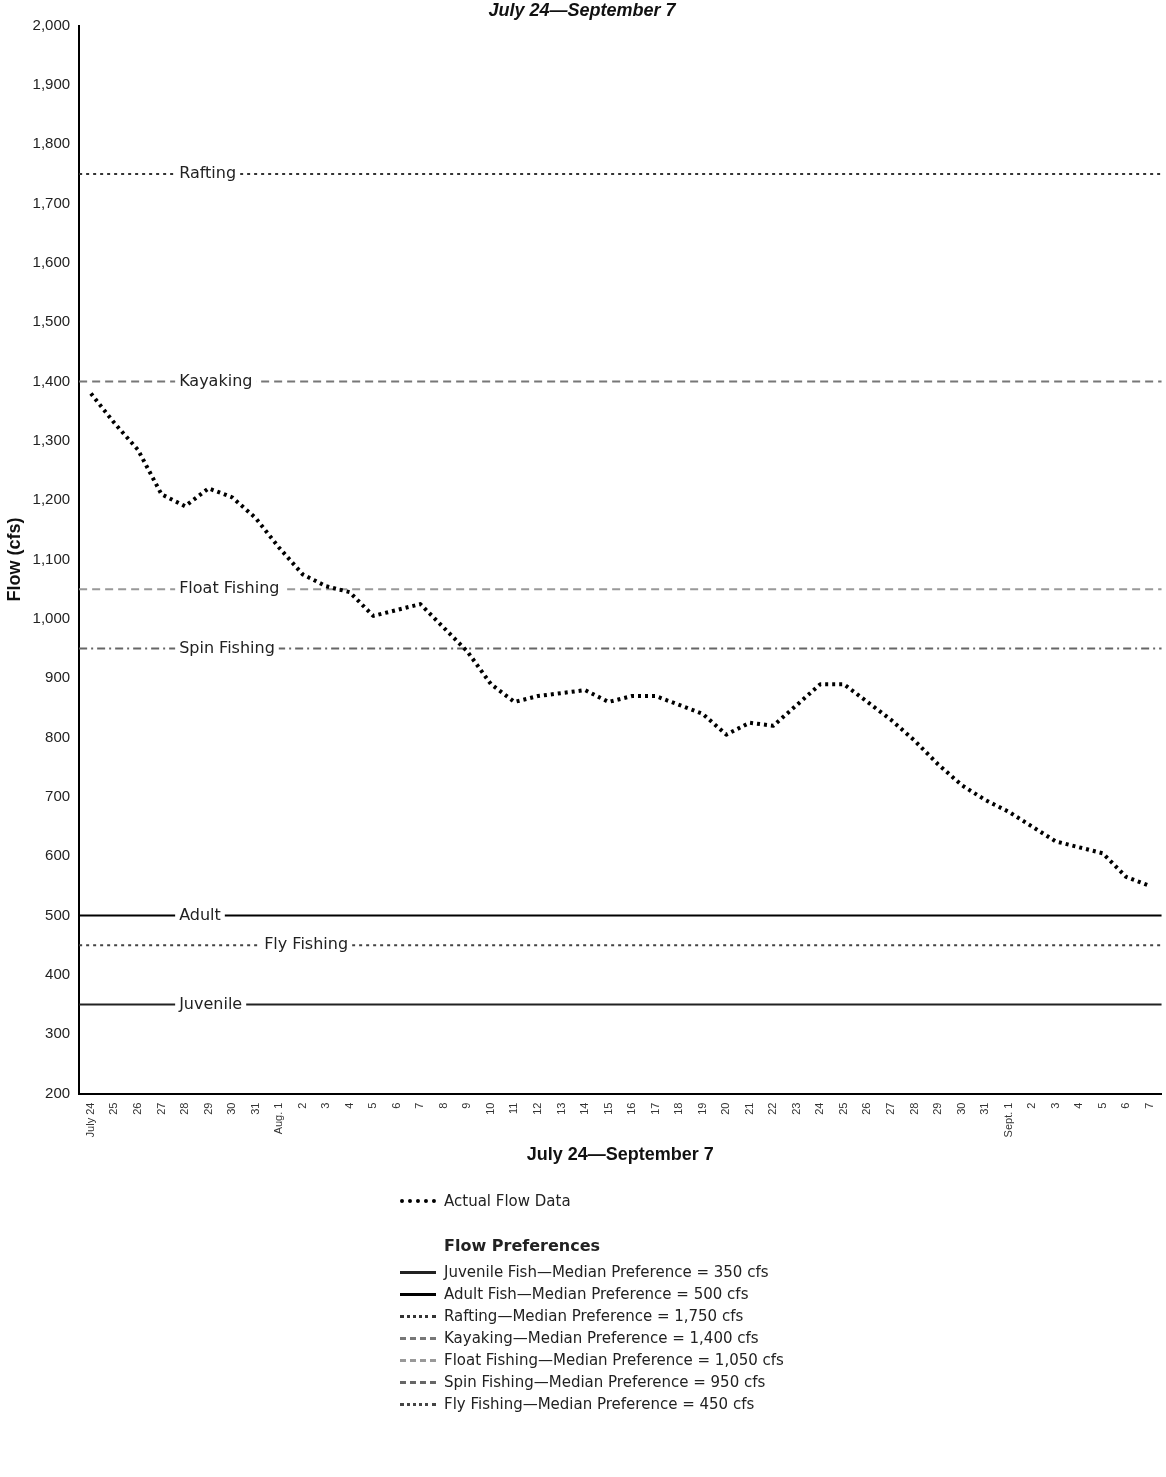 The image size is (1166, 1477). What do you see at coordinates (216, 380) in the screenshot?
I see `ref-line-label: Kayaking` at bounding box center [216, 380].